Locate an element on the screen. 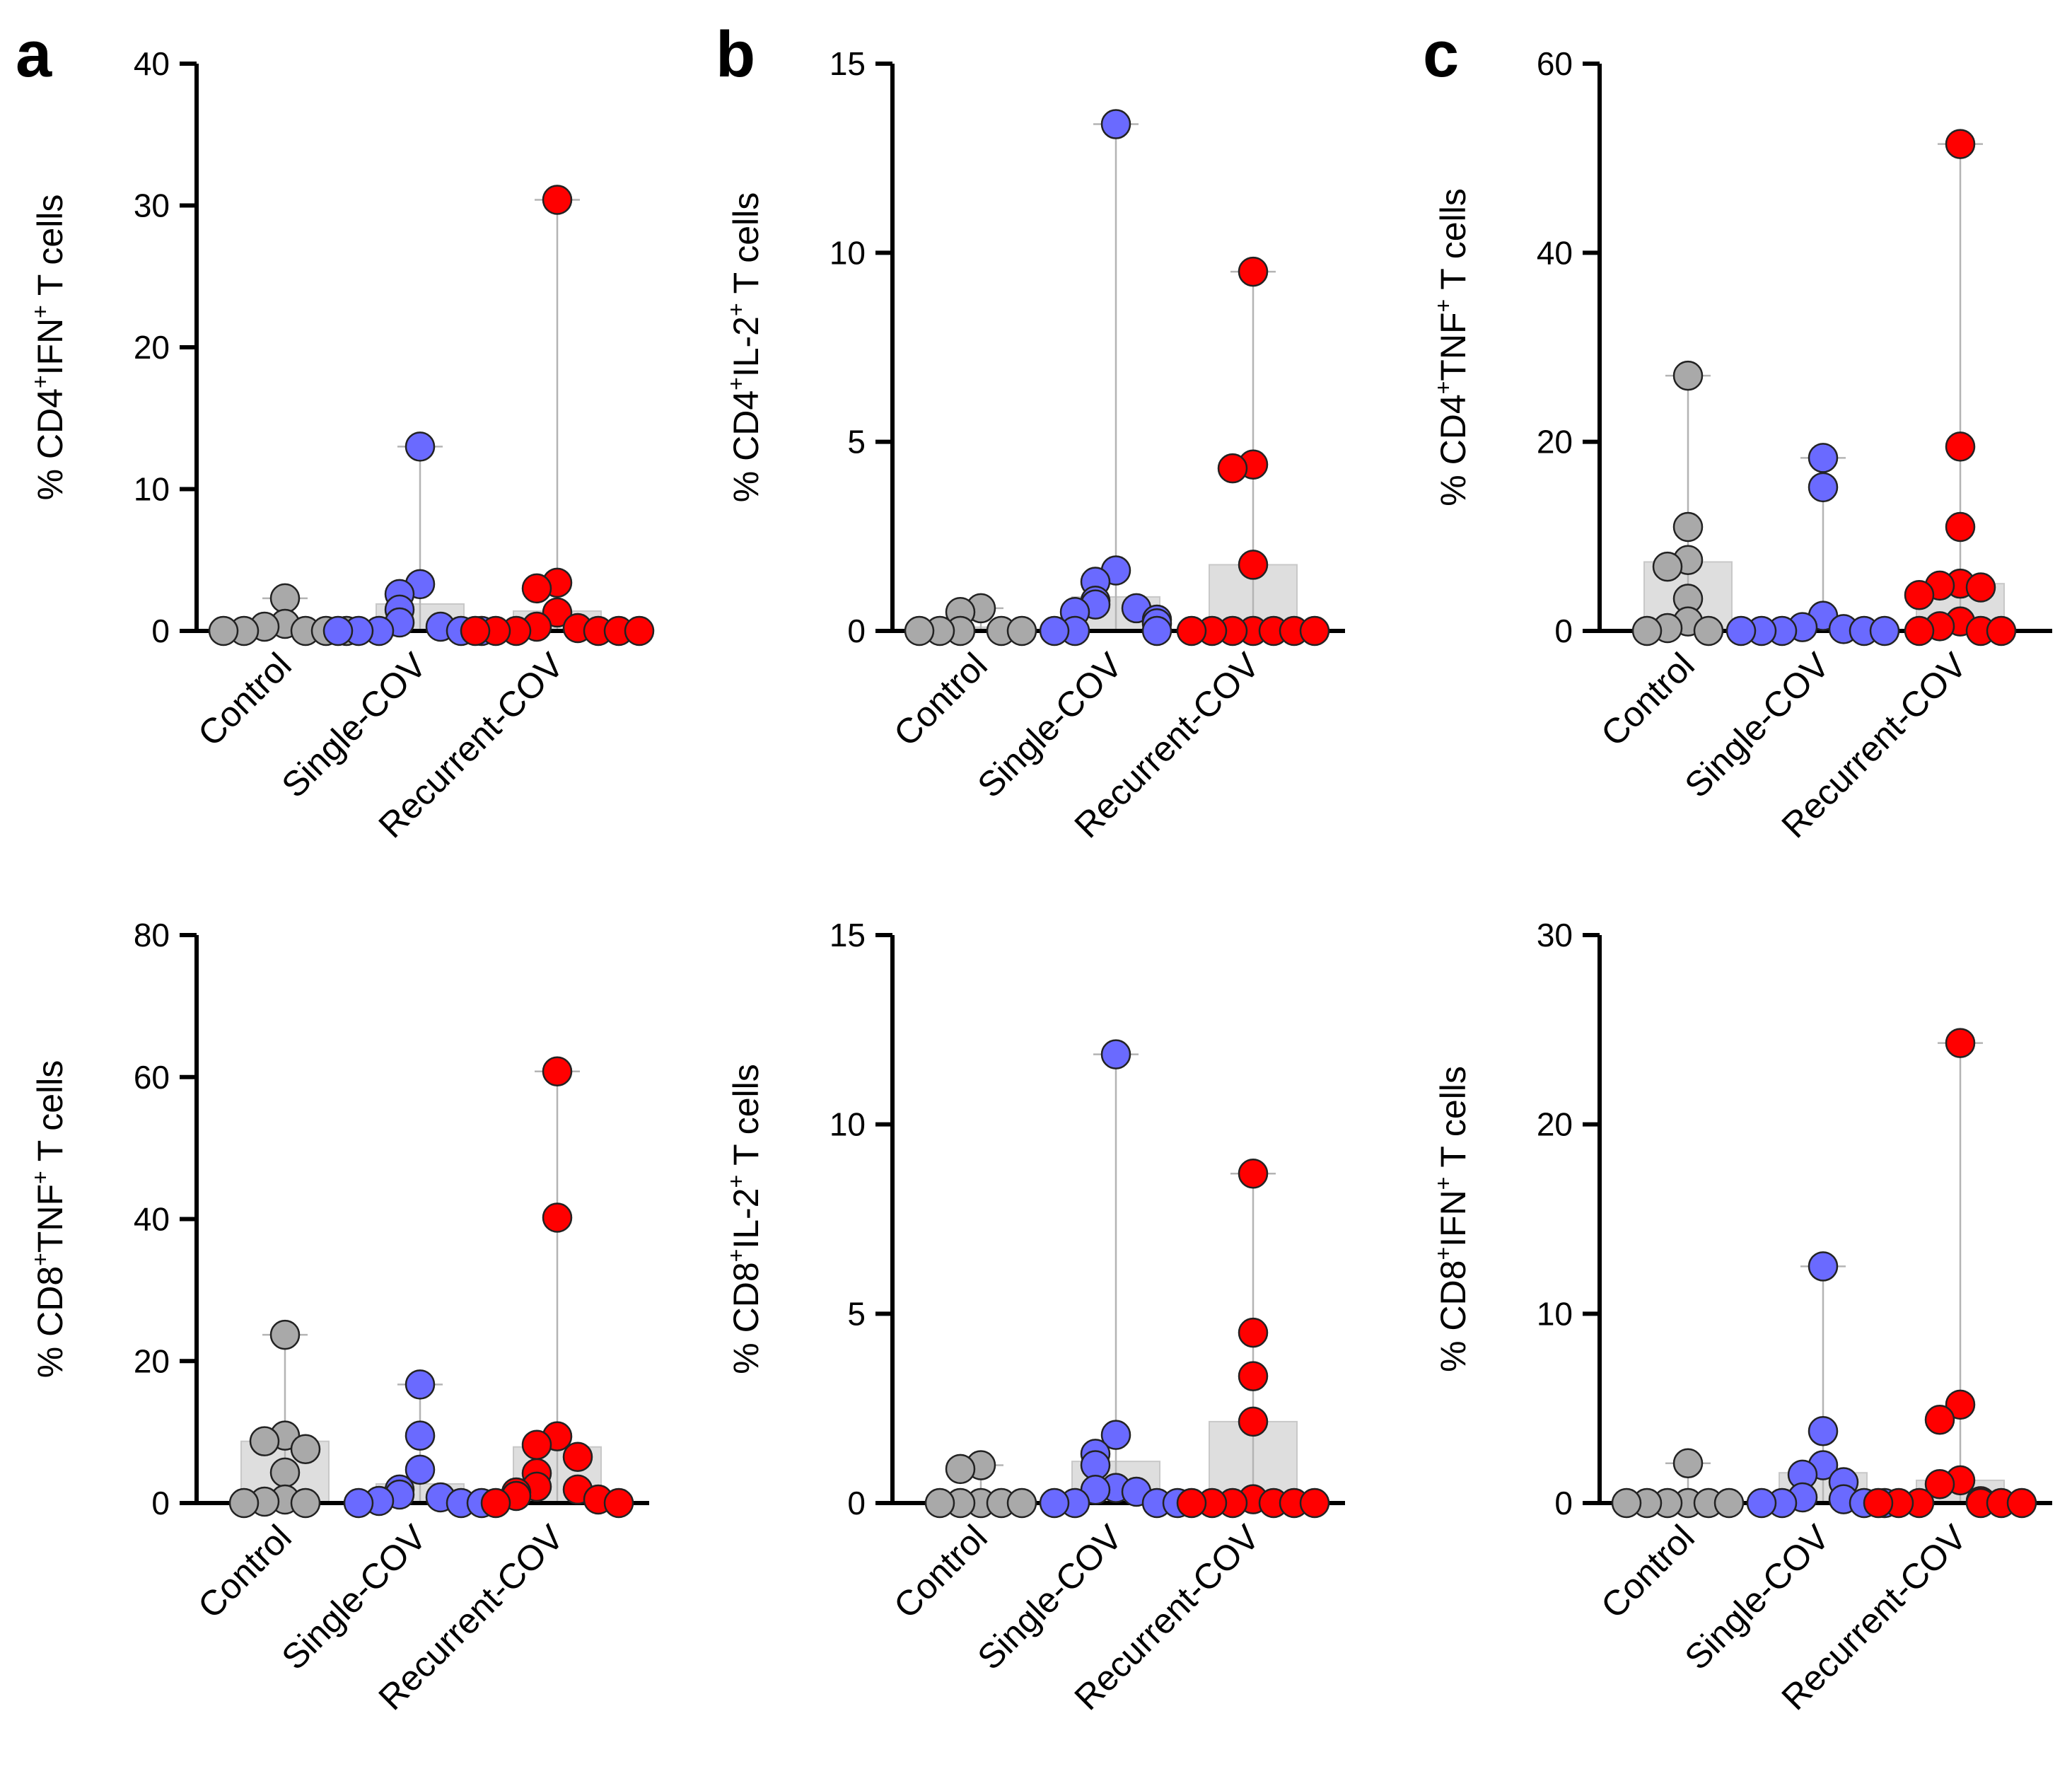 The height and width of the screenshot is (1769, 2072). y-tick-label: 80 is located at coordinates (152, 935).